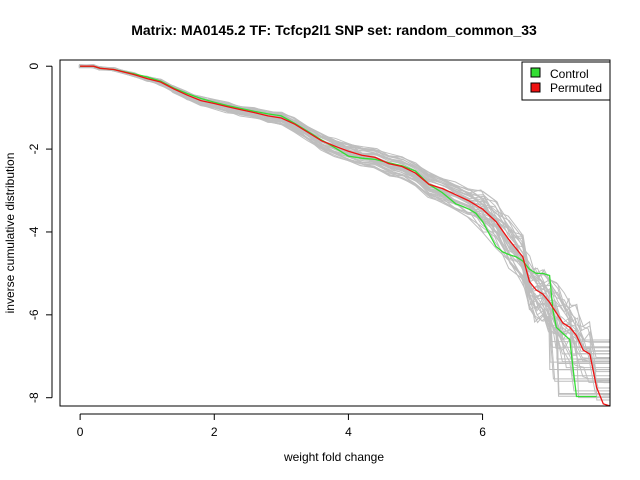 This screenshot has width=640, height=480. Describe the element at coordinates (34, 231) in the screenshot. I see `y-tick-label: -4` at that location.